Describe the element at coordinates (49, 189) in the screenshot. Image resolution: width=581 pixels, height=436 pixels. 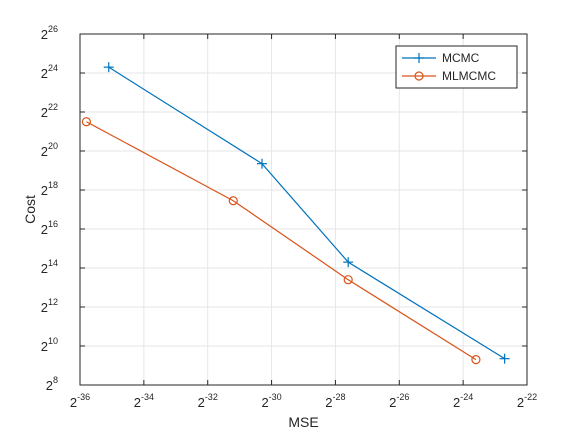
I see `y-tick-label: 218` at that location.